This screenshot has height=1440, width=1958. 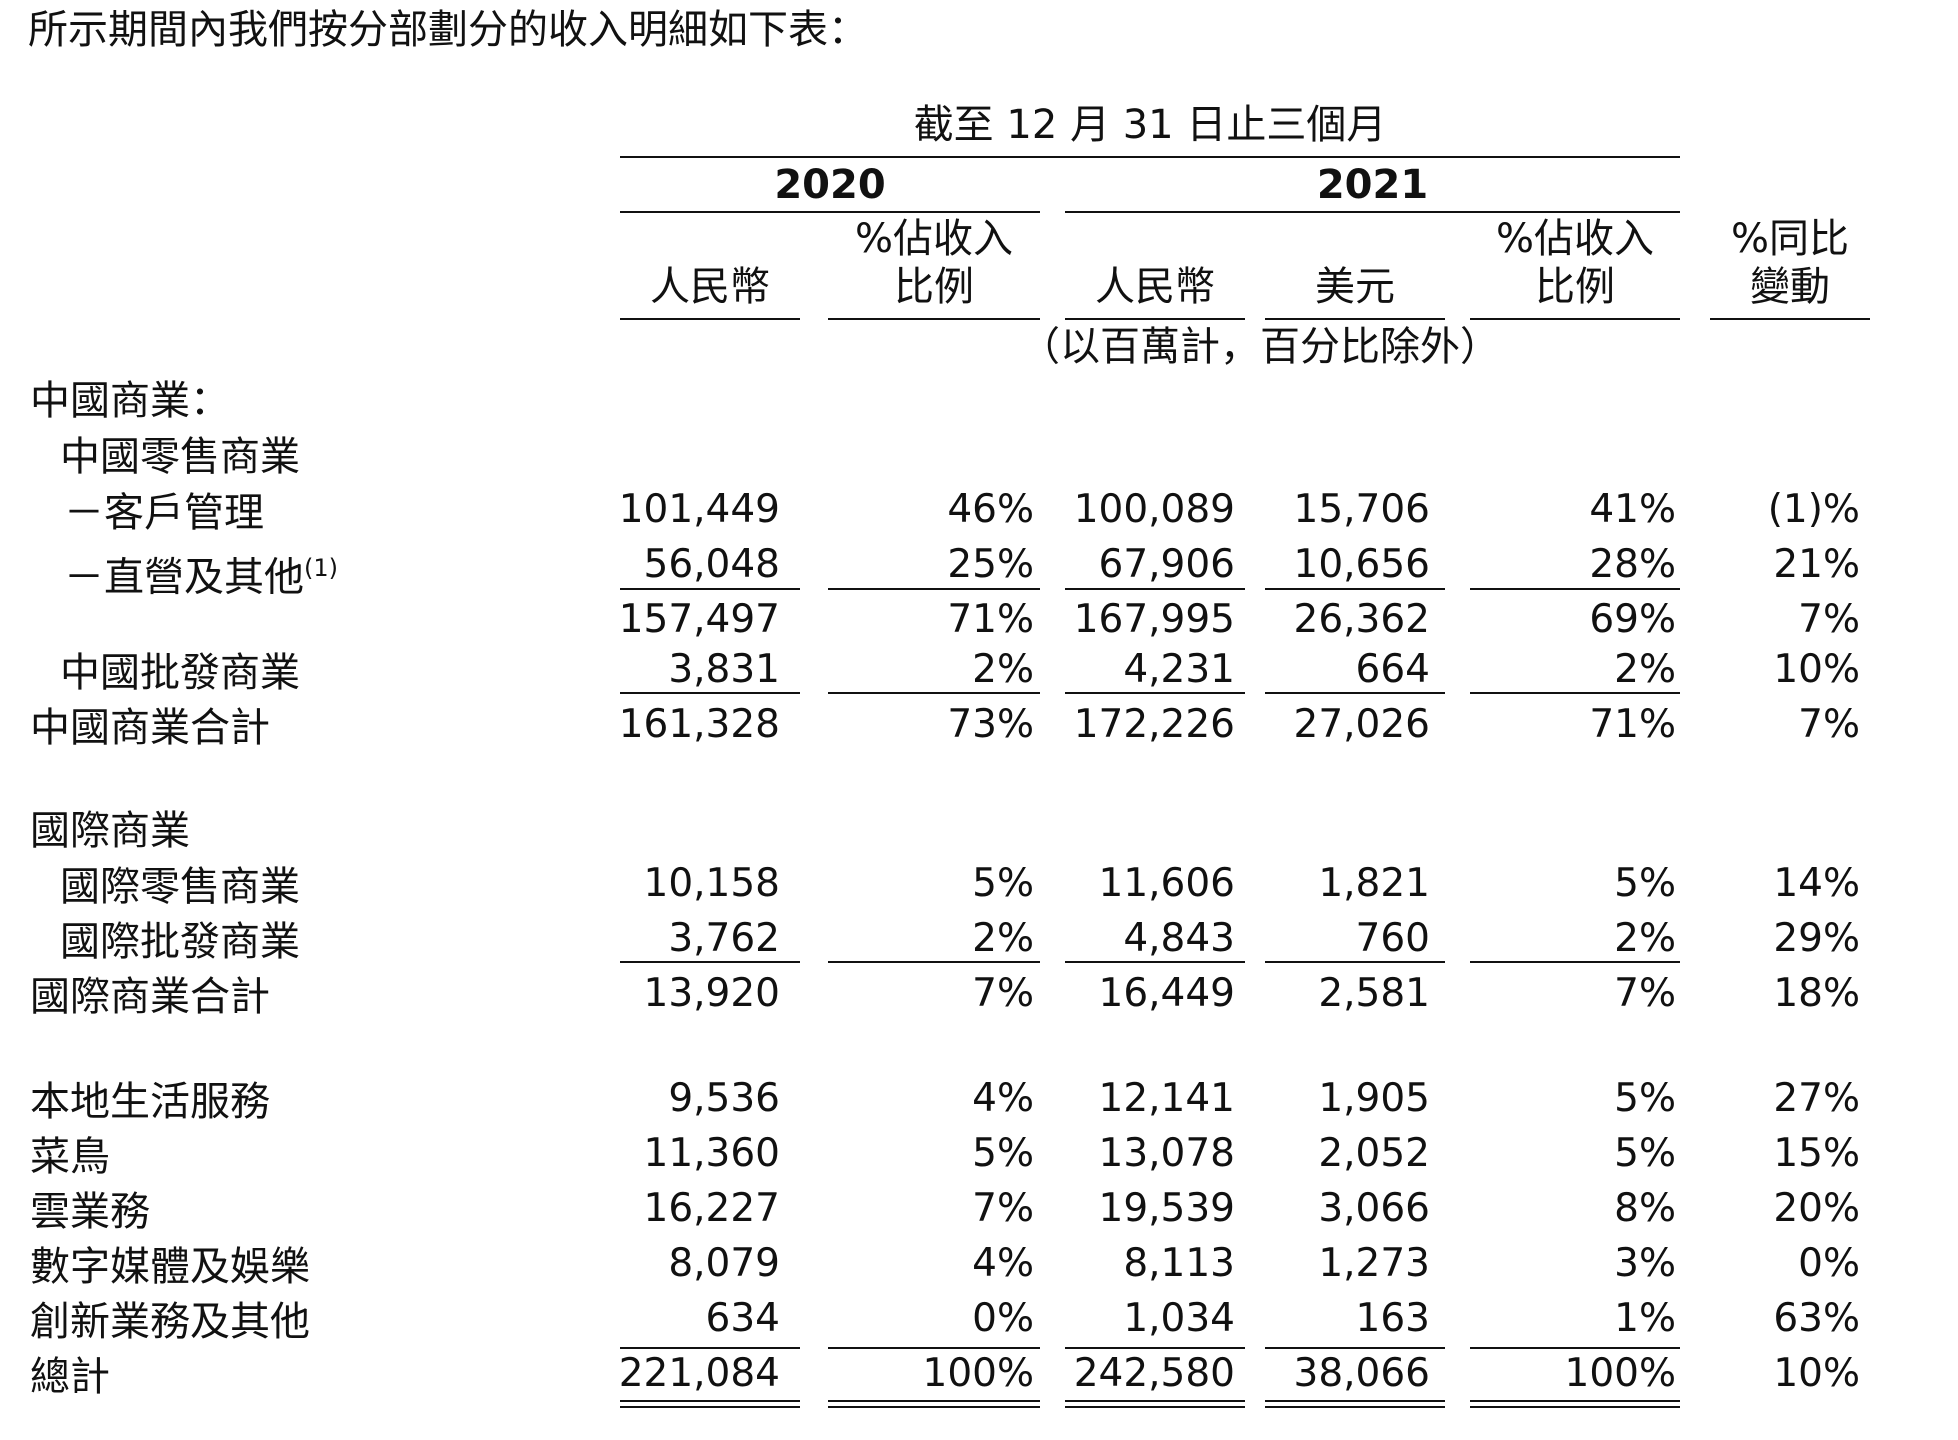 I want to click on cell-pct-2021: 2%, so click(x=1645, y=669).